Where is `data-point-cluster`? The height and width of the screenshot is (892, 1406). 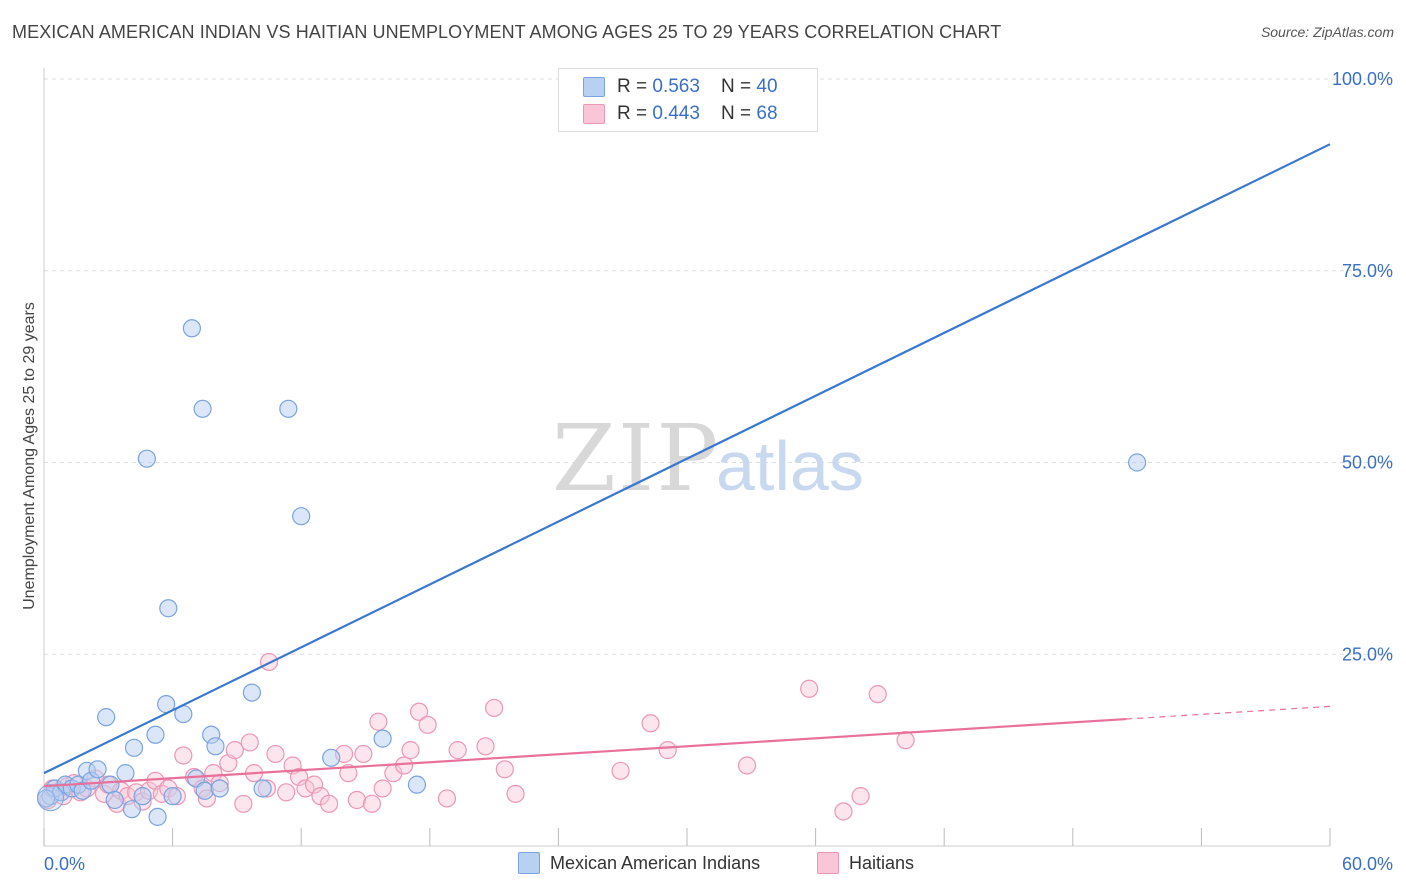 data-point-cluster is located at coordinates (50, 798).